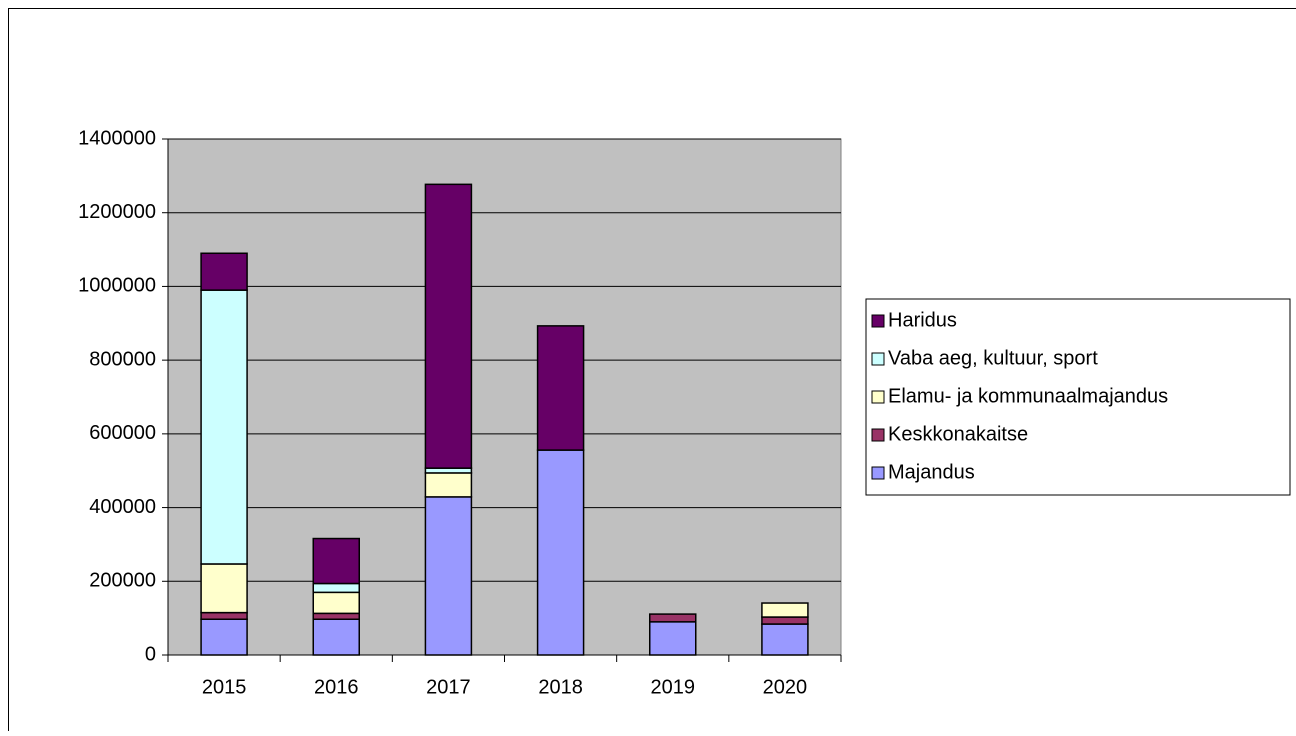 The image size is (1296, 736). Describe the element at coordinates (931, 472) in the screenshot. I see `legend-label: Majandus` at that location.